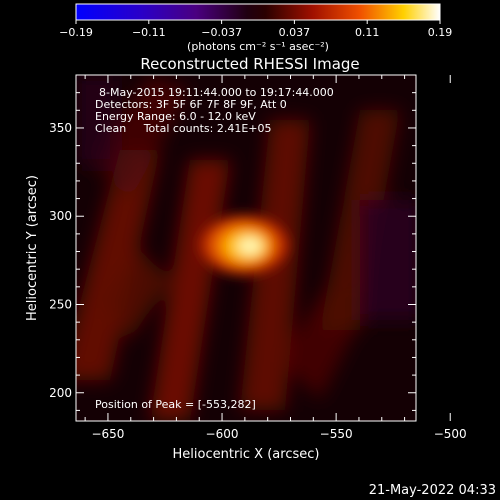 This screenshot has width=500, height=500. Describe the element at coordinates (183, 128) in the screenshot. I see `clean-counts-label: Clean Total counts: 2.41E+05` at that location.